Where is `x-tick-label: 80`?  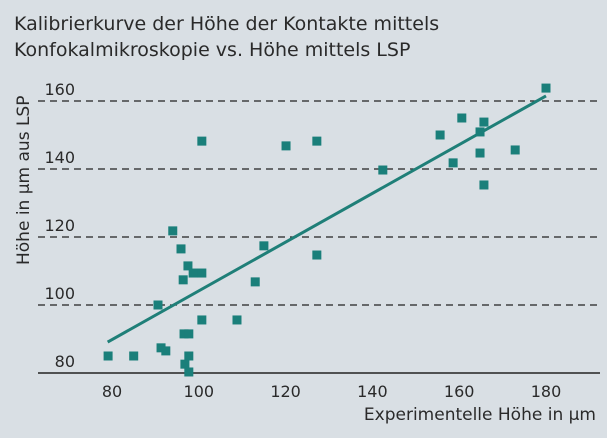
x-tick-label: 80 is located at coordinates (112, 391).